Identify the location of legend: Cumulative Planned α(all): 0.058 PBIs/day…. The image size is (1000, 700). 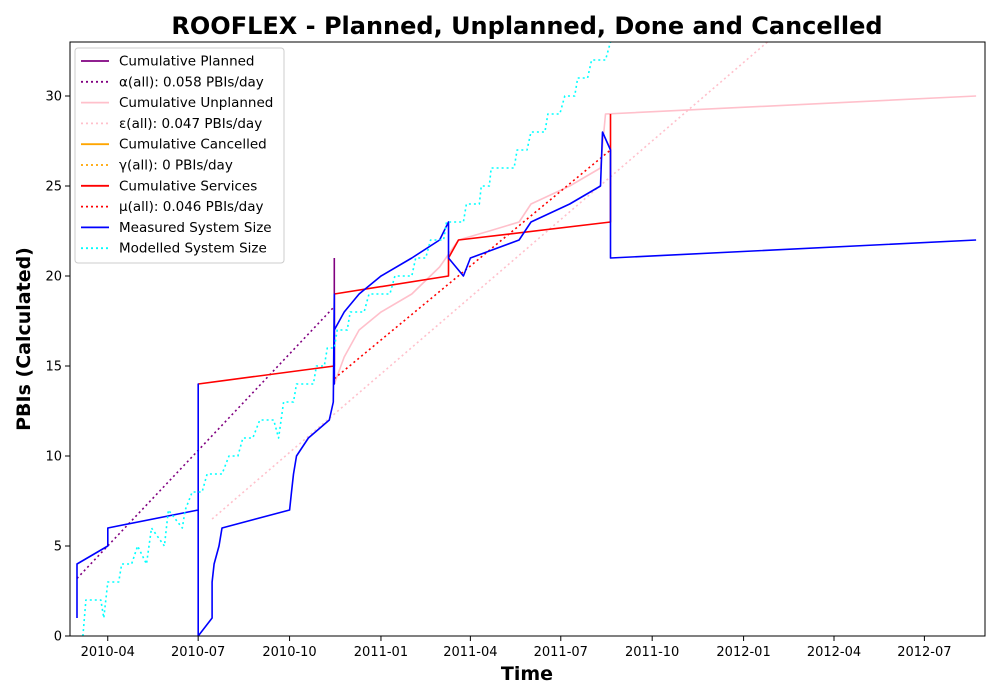
(179, 155).